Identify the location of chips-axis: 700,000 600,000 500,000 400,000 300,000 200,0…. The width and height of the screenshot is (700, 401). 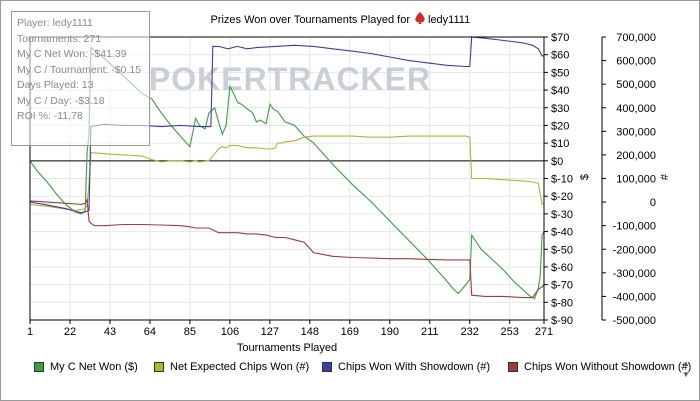
(628, 179).